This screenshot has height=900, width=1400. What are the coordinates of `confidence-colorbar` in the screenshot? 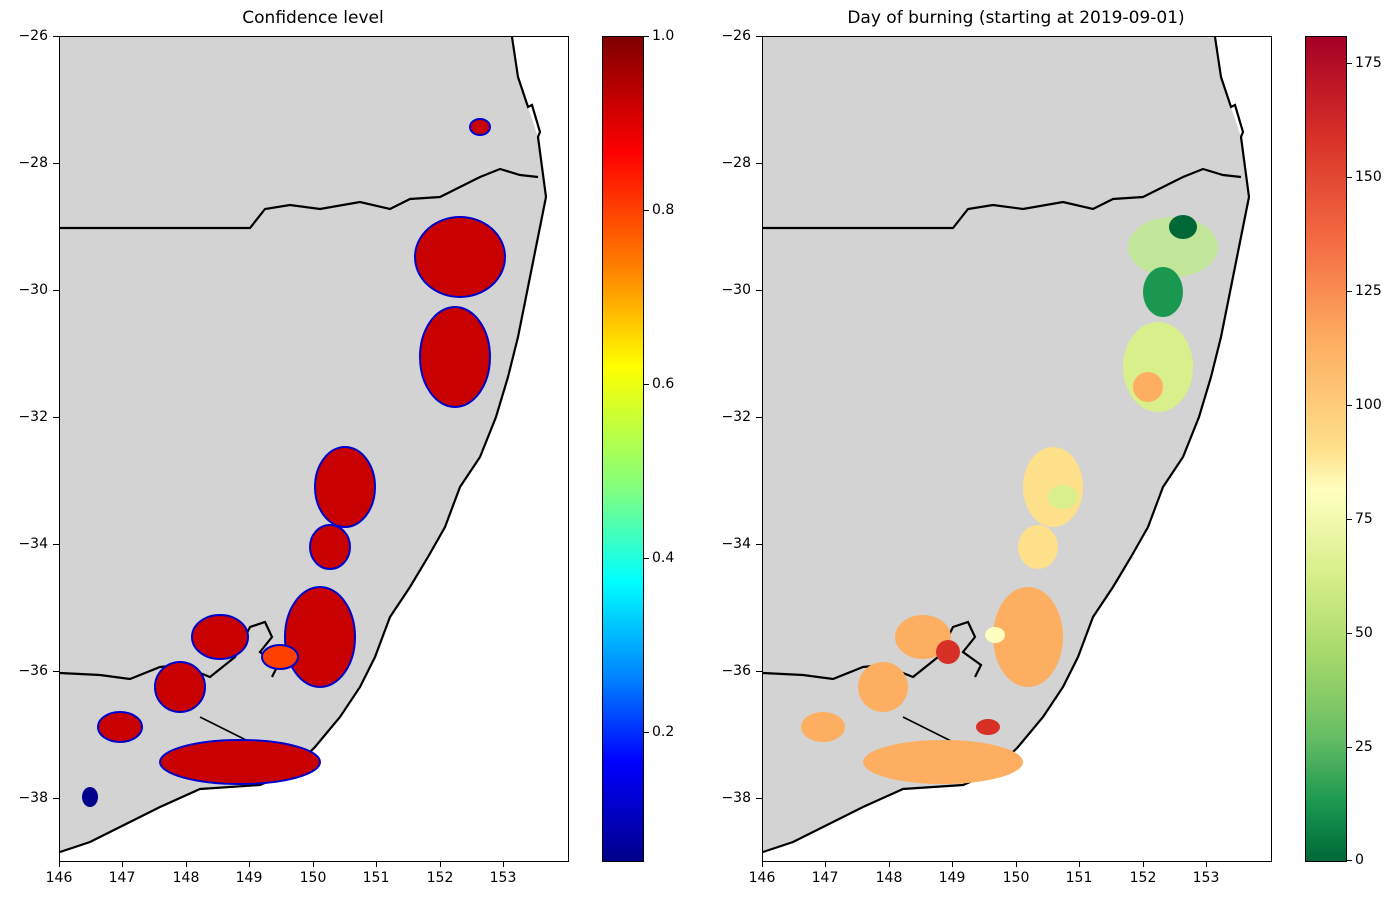 It's located at (623, 449).